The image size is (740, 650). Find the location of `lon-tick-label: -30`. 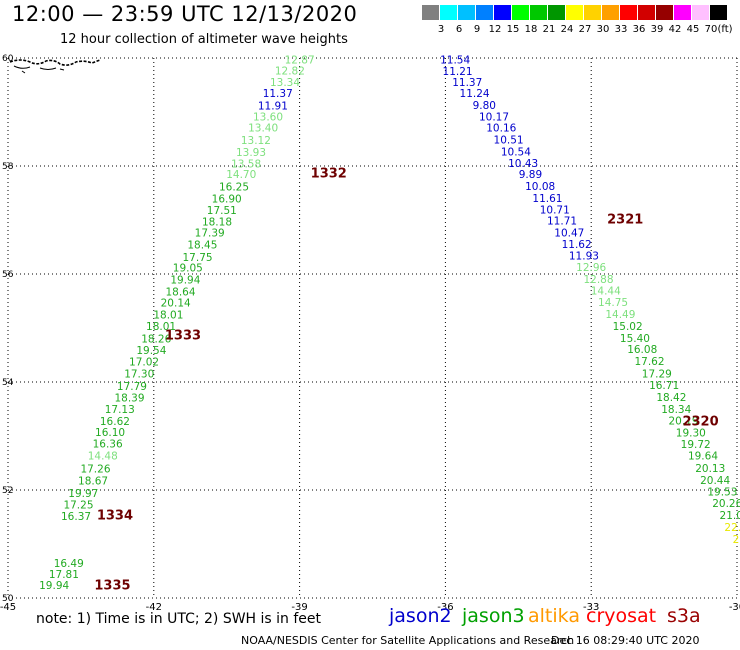

lon-tick-label: -30 is located at coordinates (734, 607).